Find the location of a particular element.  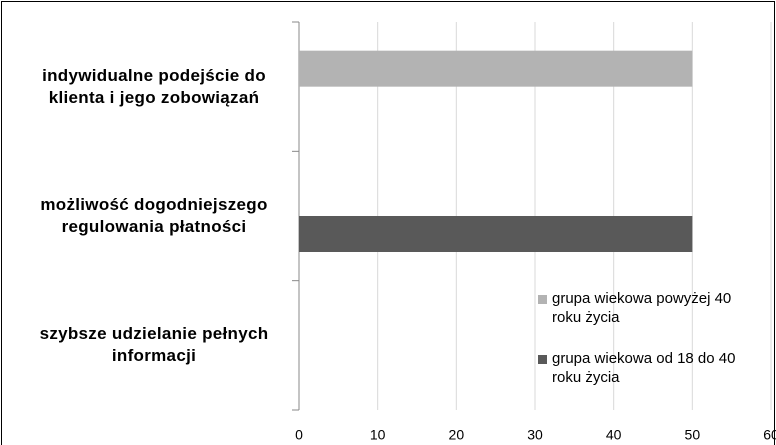

x-tick-label: 60 is located at coordinates (769, 435).